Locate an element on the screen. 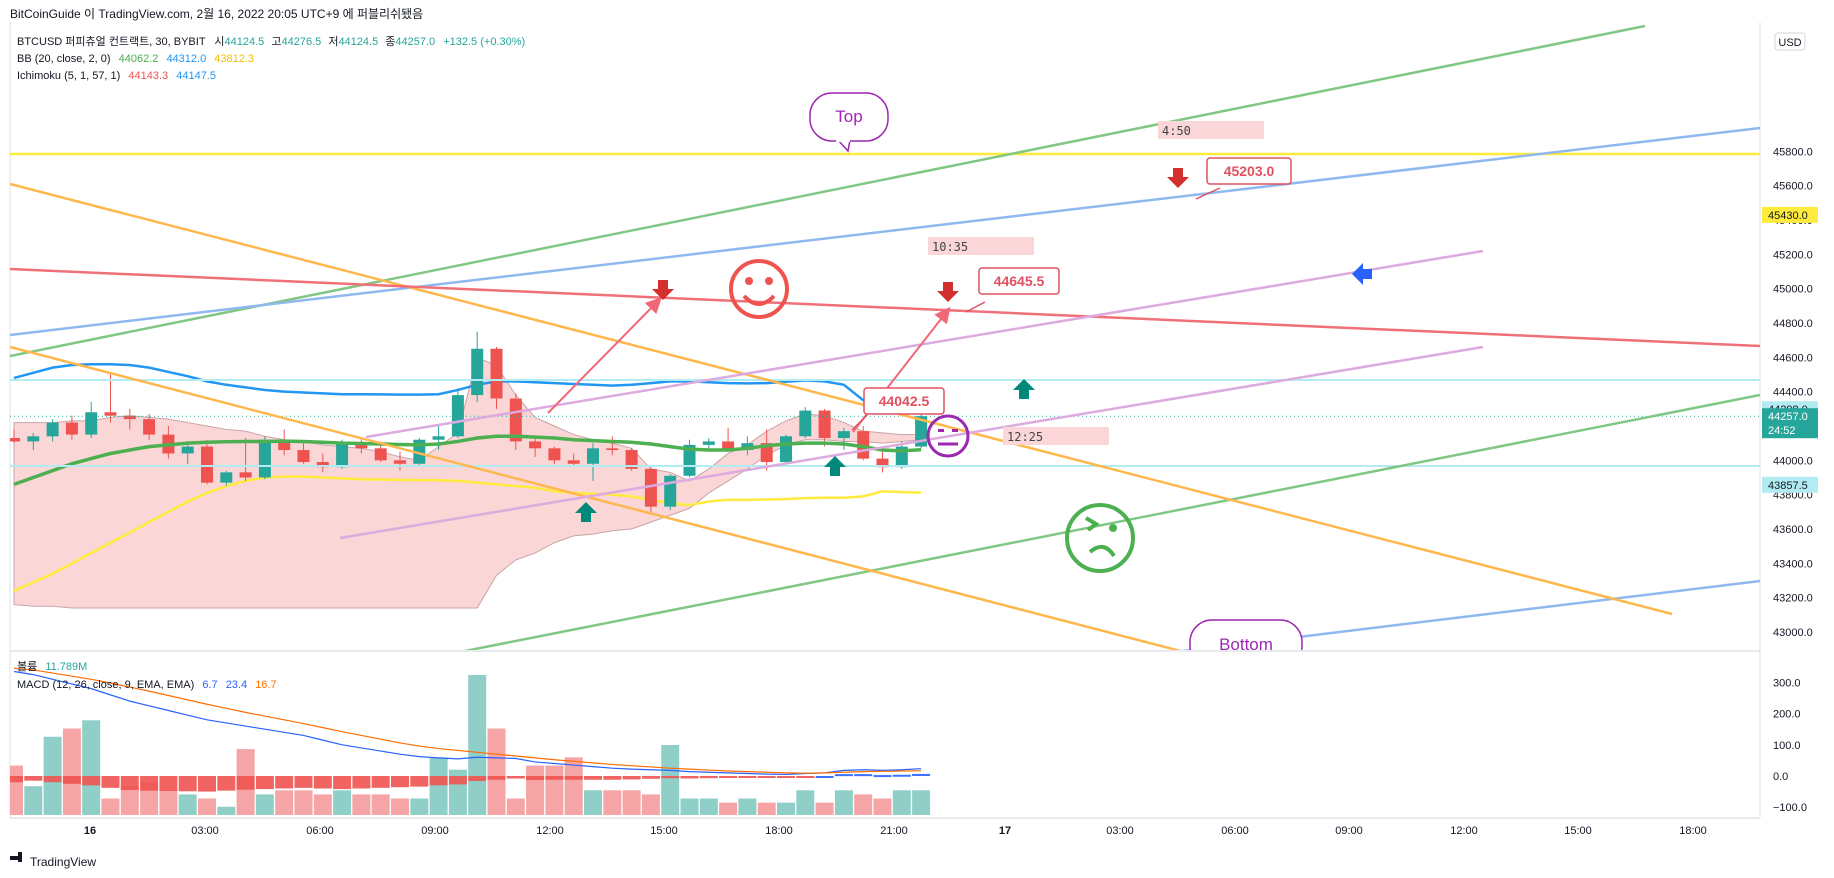 Image resolution: width=1834 pixels, height=878 pixels. time-box-2-label: 10:35 is located at coordinates (950, 247).